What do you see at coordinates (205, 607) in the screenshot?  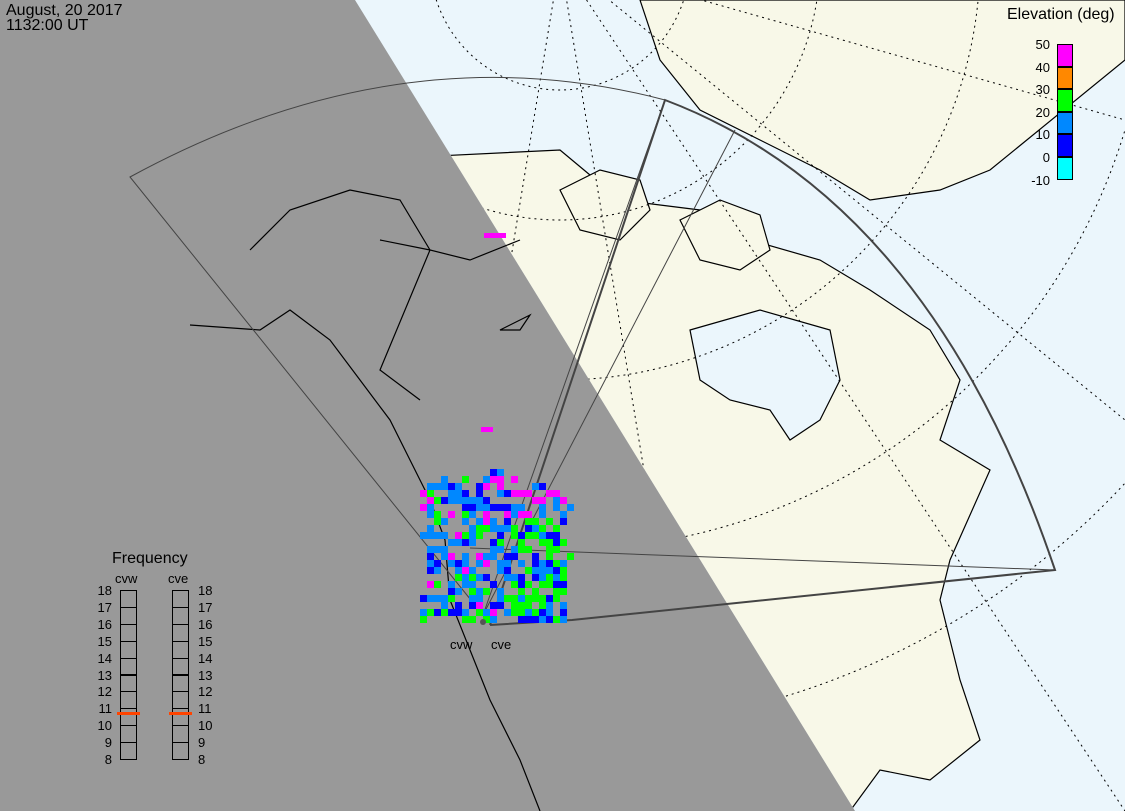 I see `frequency-tick-label: 17` at bounding box center [205, 607].